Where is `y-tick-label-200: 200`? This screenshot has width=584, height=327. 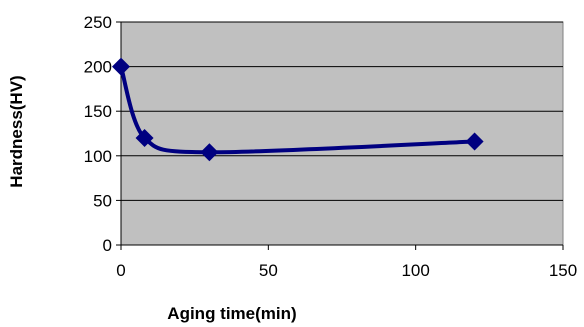 y-tick-label-200: 200 is located at coordinates (98, 67).